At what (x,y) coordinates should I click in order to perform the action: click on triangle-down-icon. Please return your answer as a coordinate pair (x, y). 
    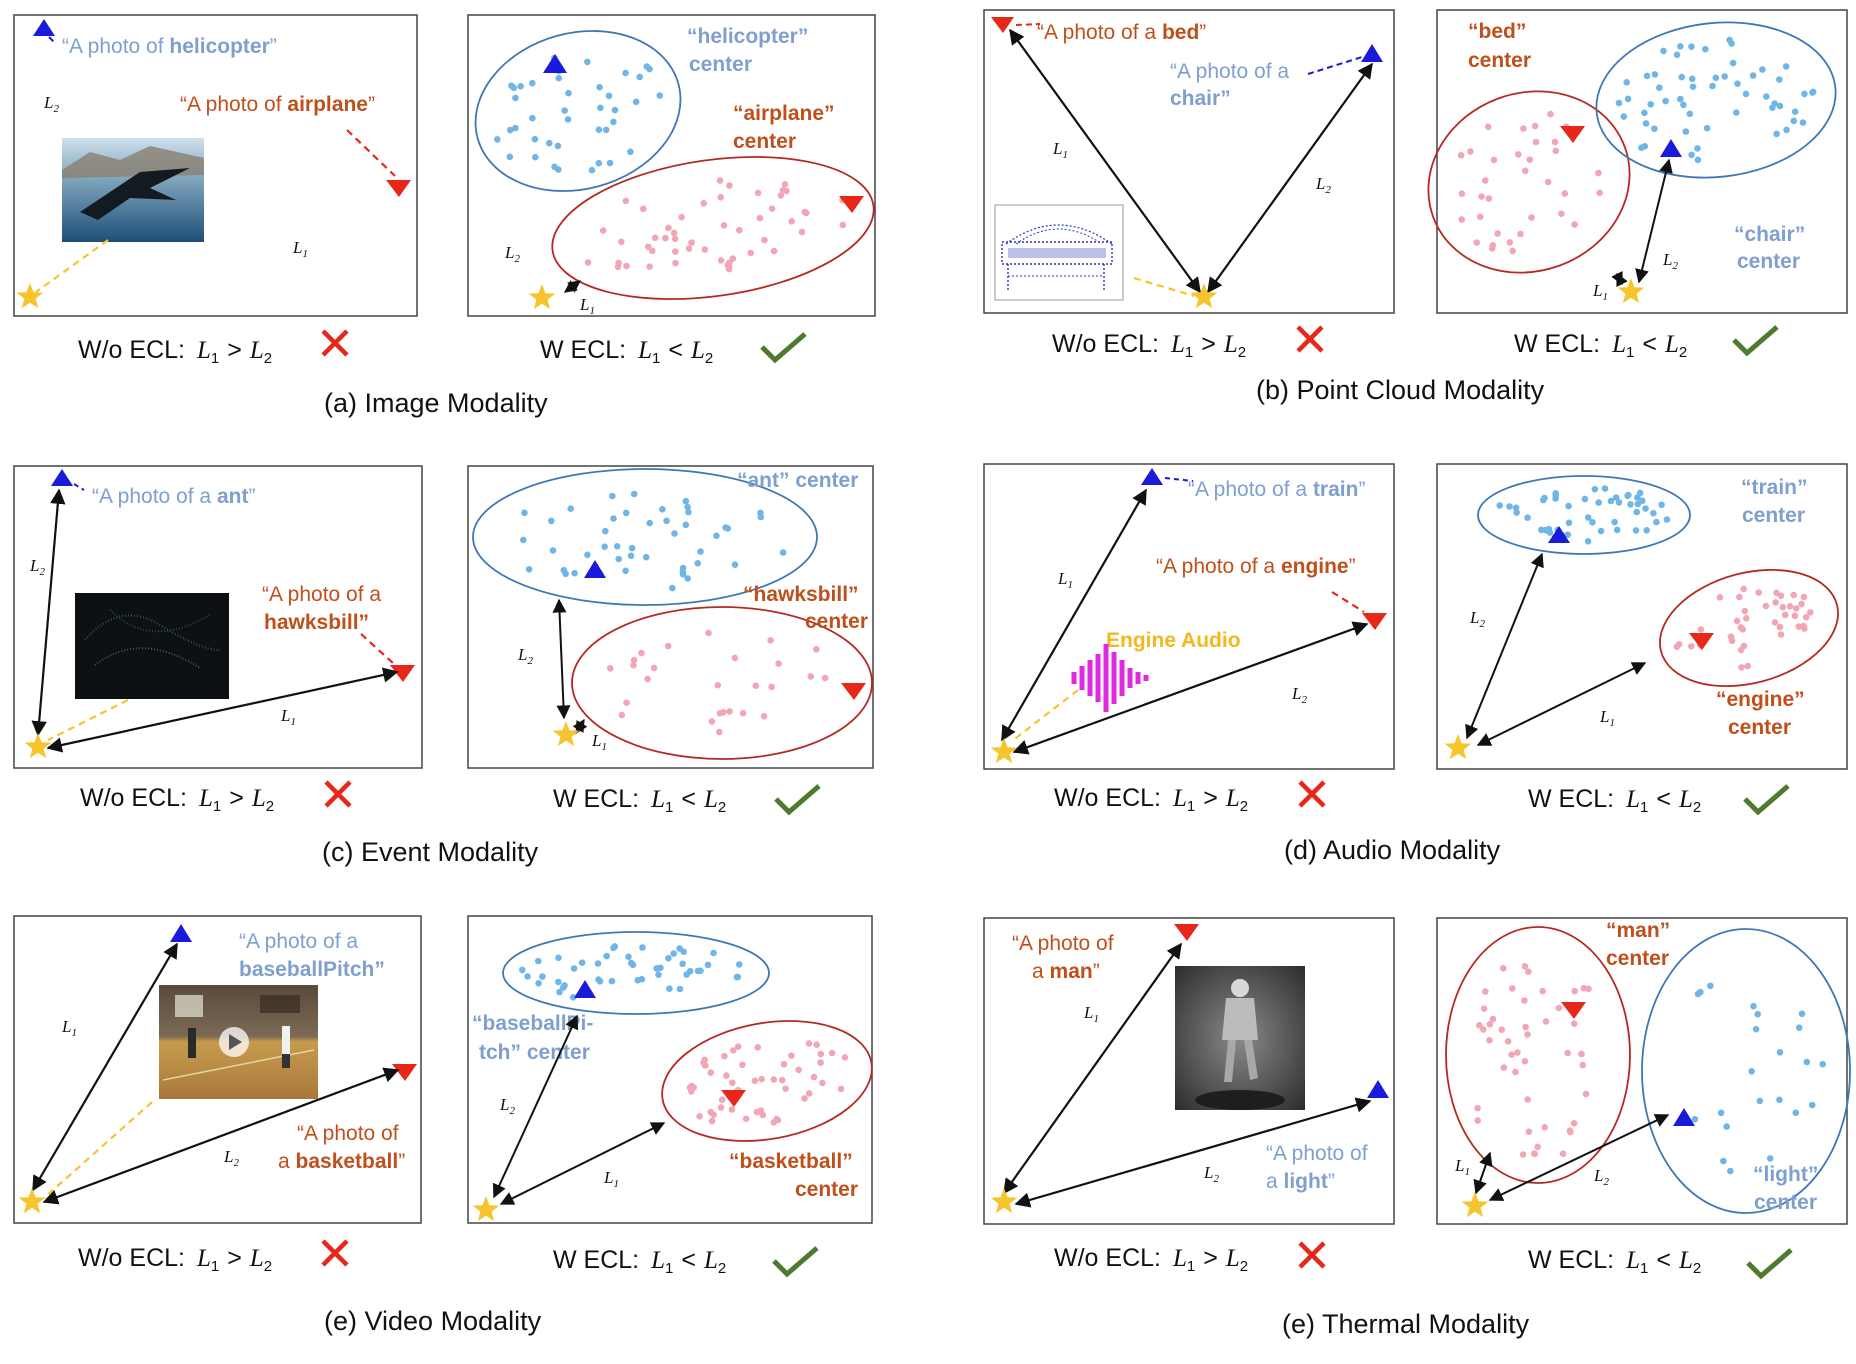
    Looking at the image, I should click on (1374, 621).